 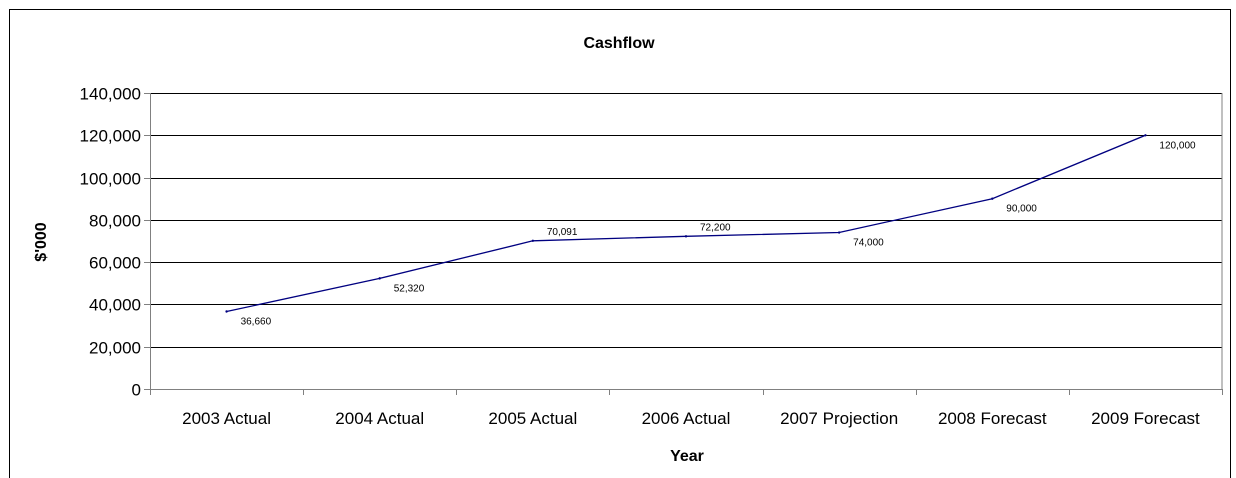 What do you see at coordinates (868, 243) in the screenshot?
I see `data-label: 74,000` at bounding box center [868, 243].